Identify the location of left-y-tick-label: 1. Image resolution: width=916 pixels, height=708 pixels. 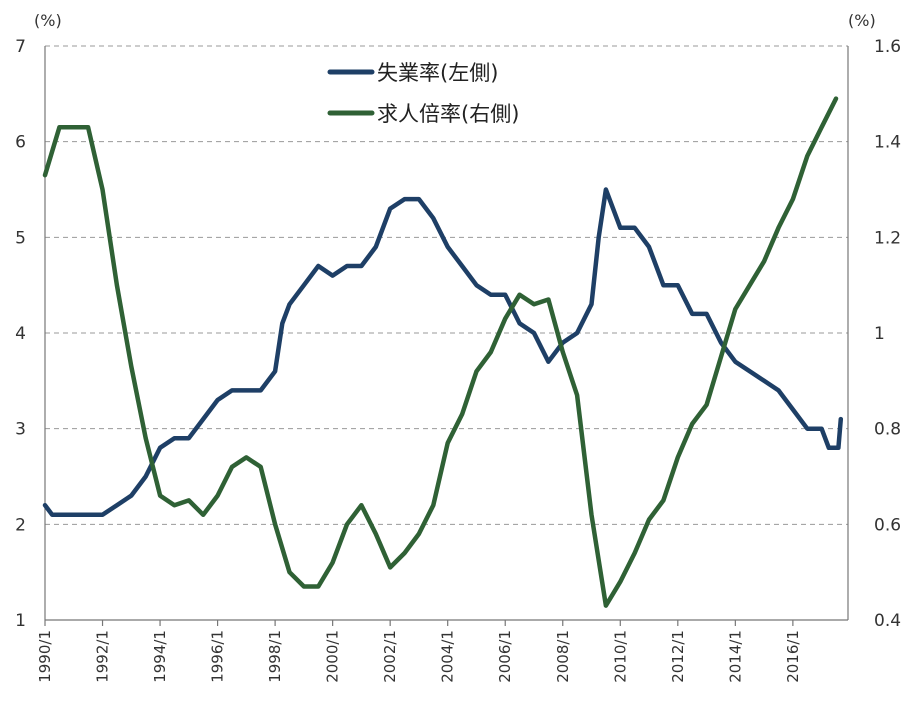
(20, 621).